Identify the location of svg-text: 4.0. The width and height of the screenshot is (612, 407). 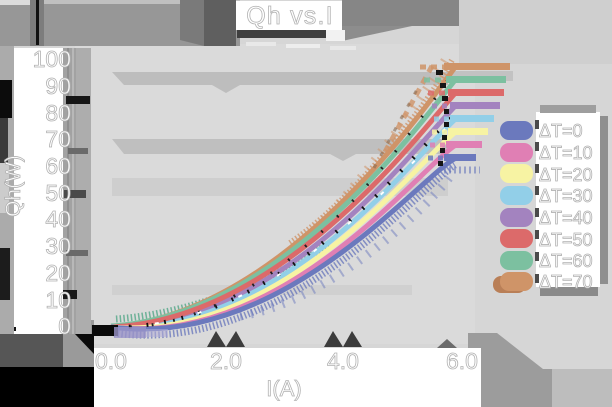
(343, 361).